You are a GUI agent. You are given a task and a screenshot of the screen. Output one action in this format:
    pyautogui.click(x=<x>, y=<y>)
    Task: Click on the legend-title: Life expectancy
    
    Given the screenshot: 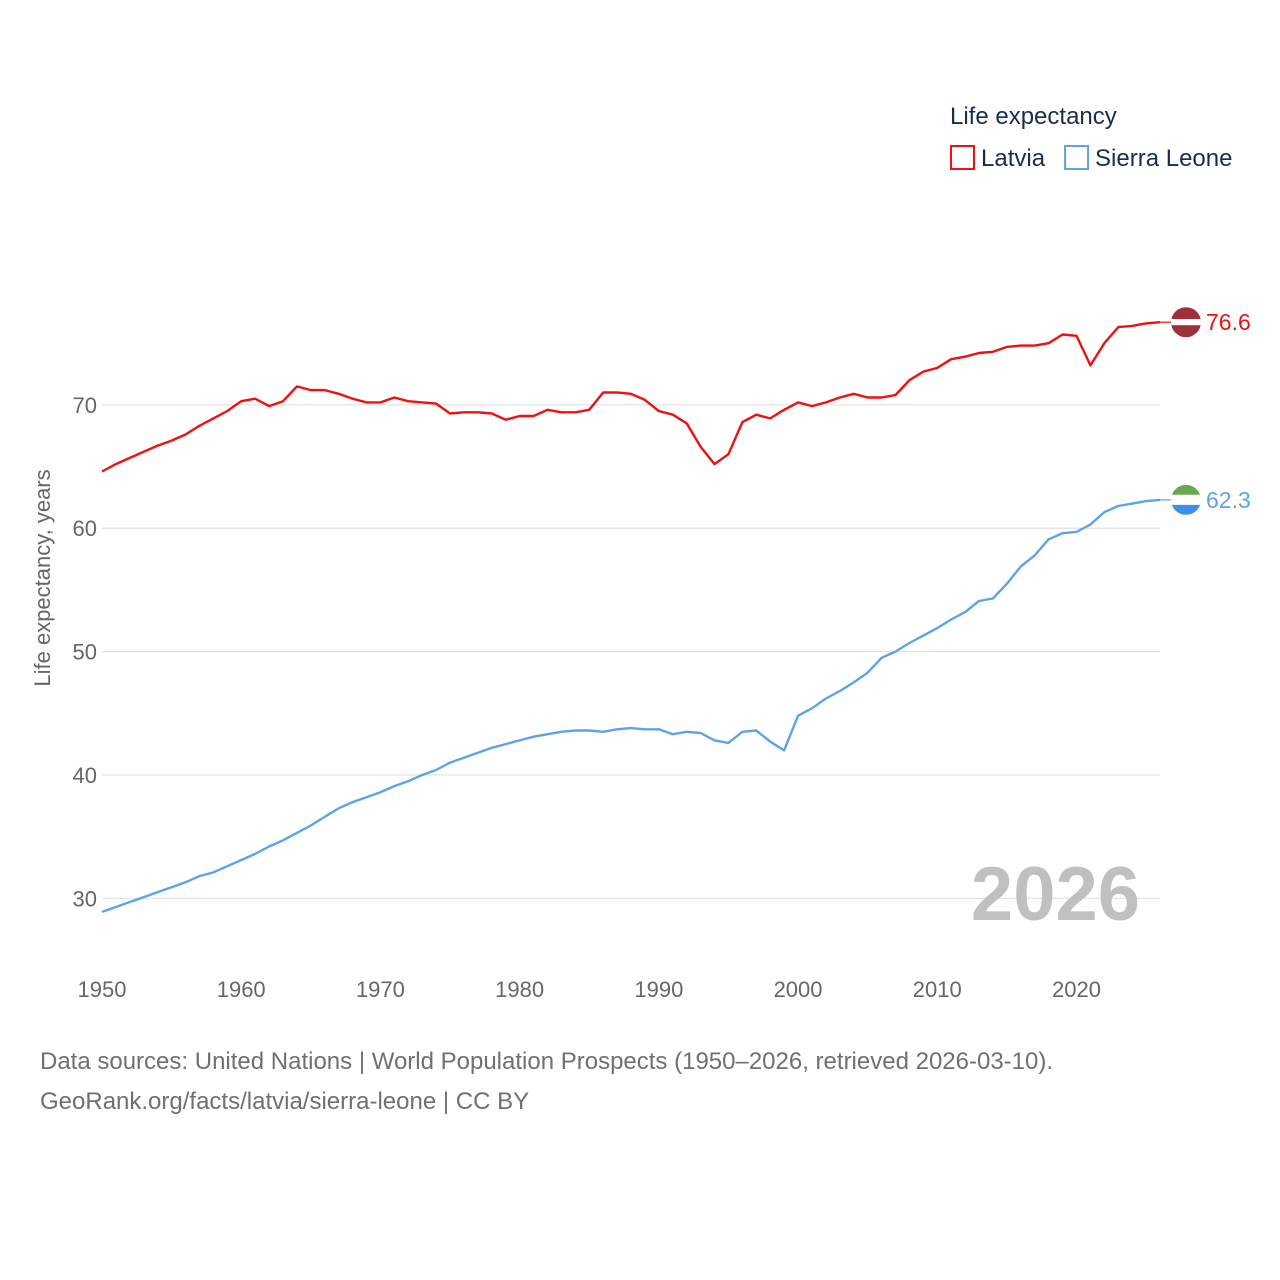 What is the action you would take?
    pyautogui.click(x=1033, y=116)
    